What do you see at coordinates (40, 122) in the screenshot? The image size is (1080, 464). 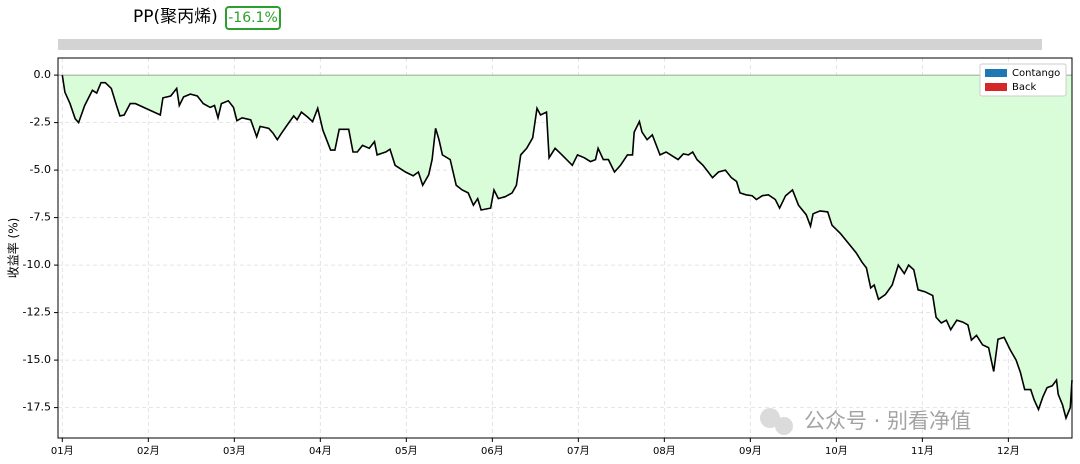 I see `y-tick-label: -2.5` at bounding box center [40, 122].